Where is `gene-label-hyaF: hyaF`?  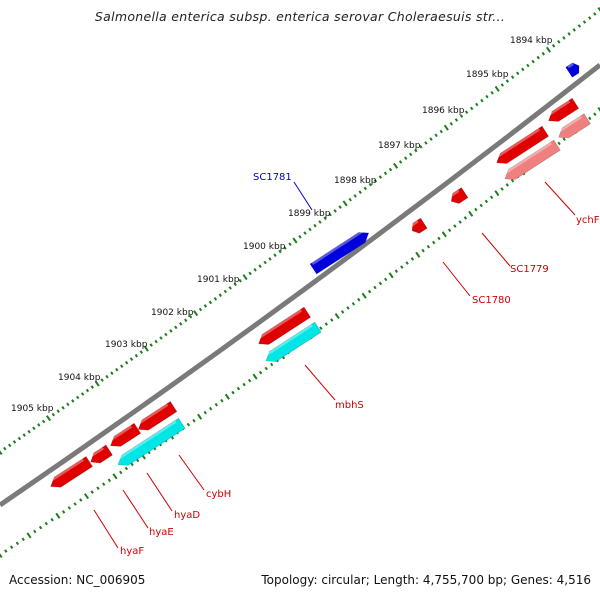
gene-label-hyaF: hyaF is located at coordinates (132, 551).